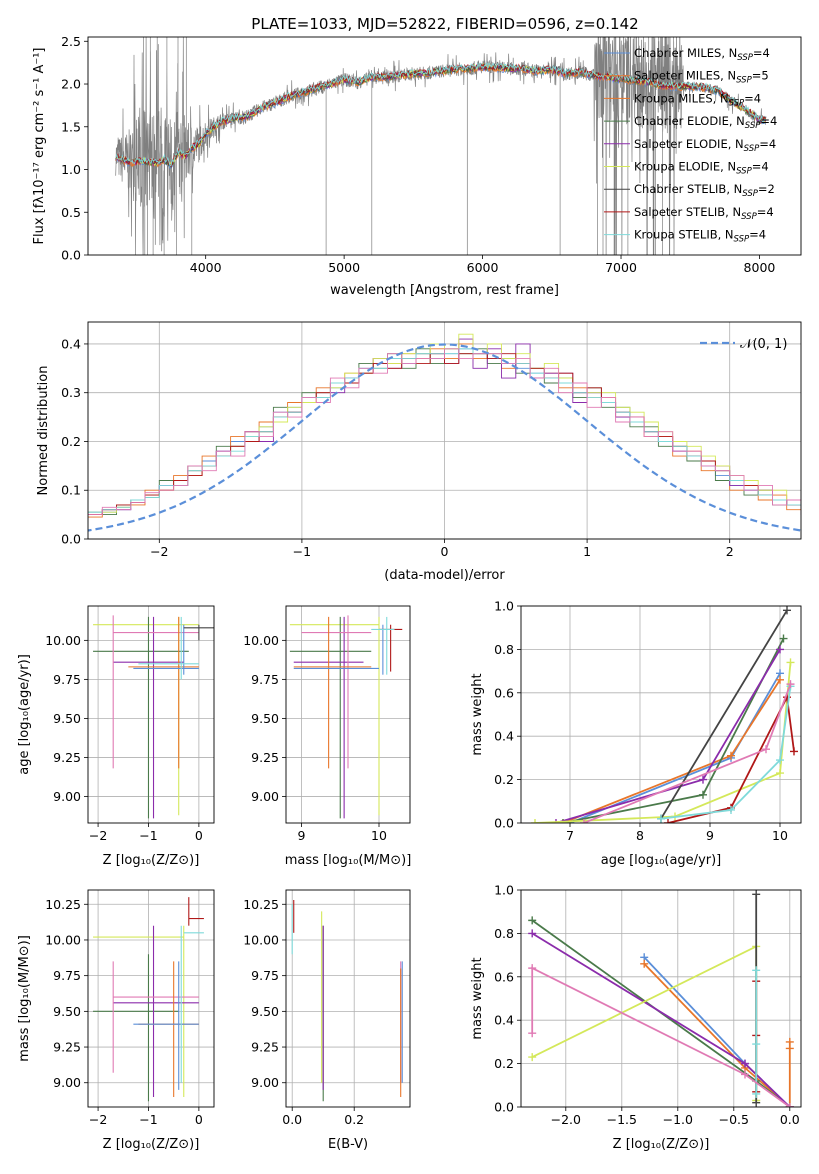 Image resolution: width=819 pixels, height=1174 pixels. Describe the element at coordinates (71, 126) in the screenshot. I see `y-tick-label: 1.5` at that location.